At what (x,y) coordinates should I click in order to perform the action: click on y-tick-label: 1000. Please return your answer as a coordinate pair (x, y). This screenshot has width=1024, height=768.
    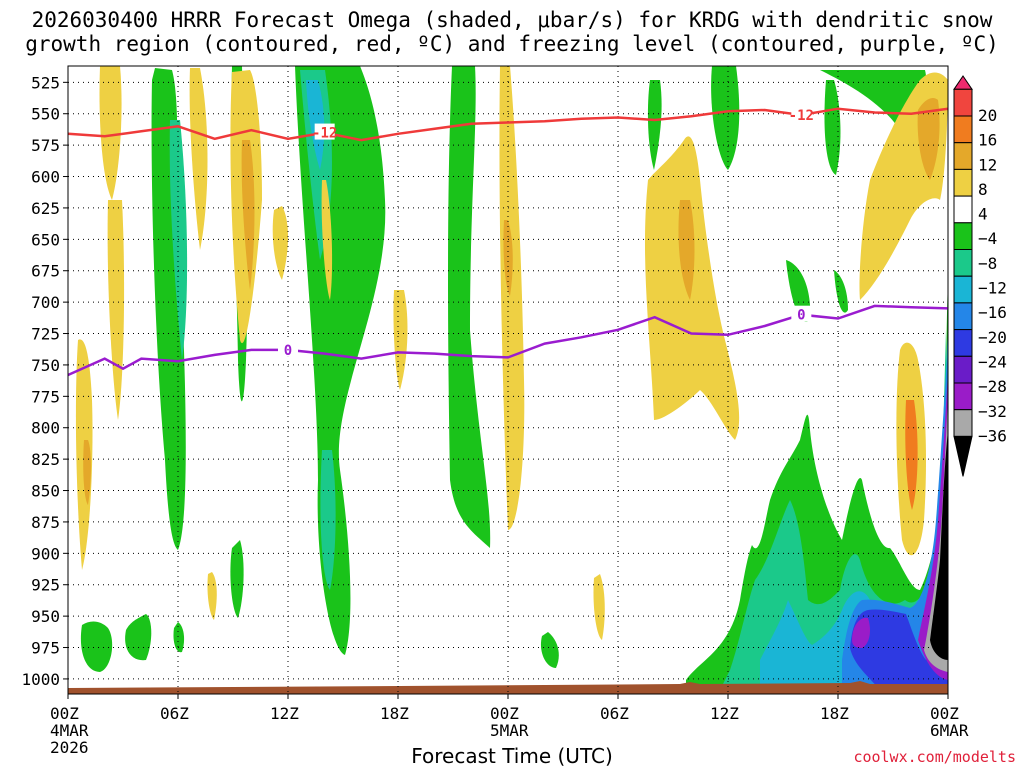
    Looking at the image, I should click on (40, 679).